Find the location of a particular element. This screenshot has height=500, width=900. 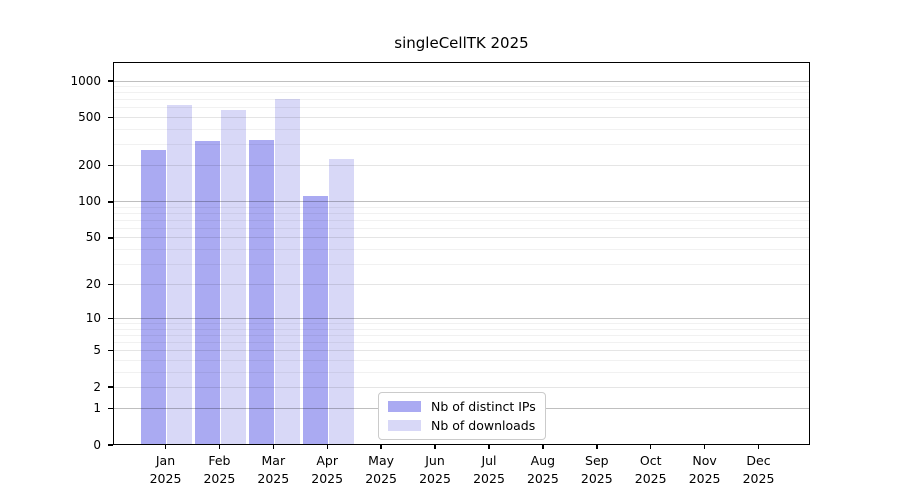

x-axis-label-feb: Feb 2025 is located at coordinates (219, 469).